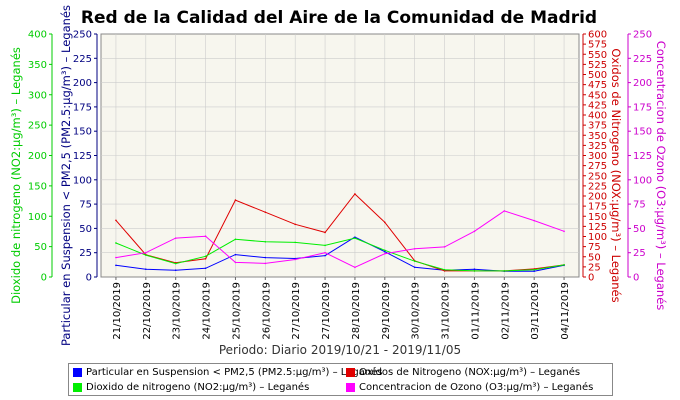 The image size is (680, 400). I want to click on no2-tick-label: 0, so click(44, 278).